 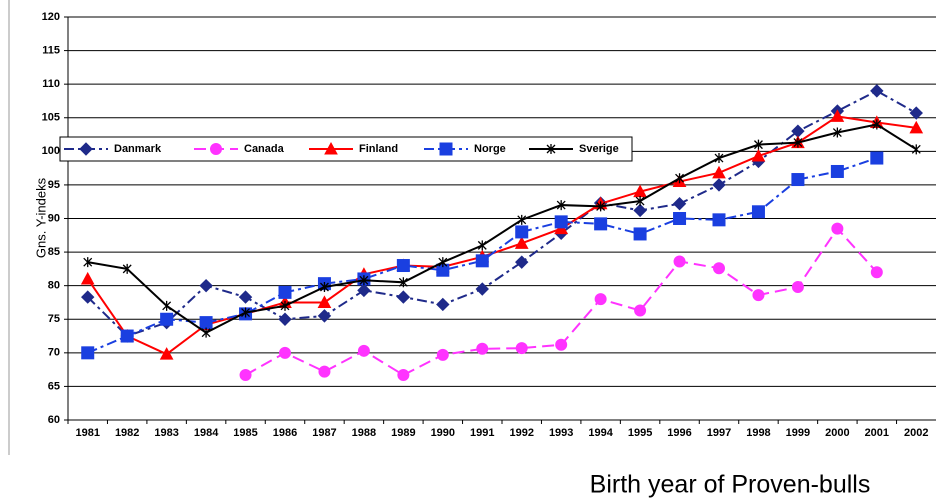 What do you see at coordinates (877, 433) in the screenshot?
I see `x-tick-label: 2001` at bounding box center [877, 433].